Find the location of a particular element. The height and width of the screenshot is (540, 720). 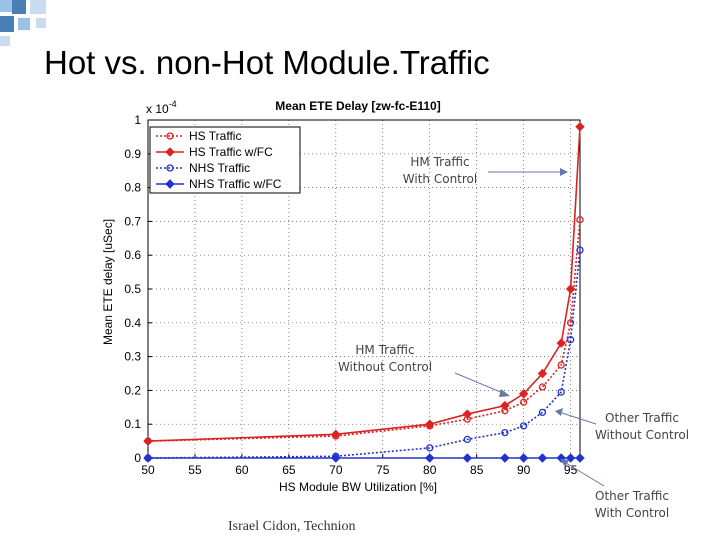

x-tick-label: 65 is located at coordinates (289, 470).